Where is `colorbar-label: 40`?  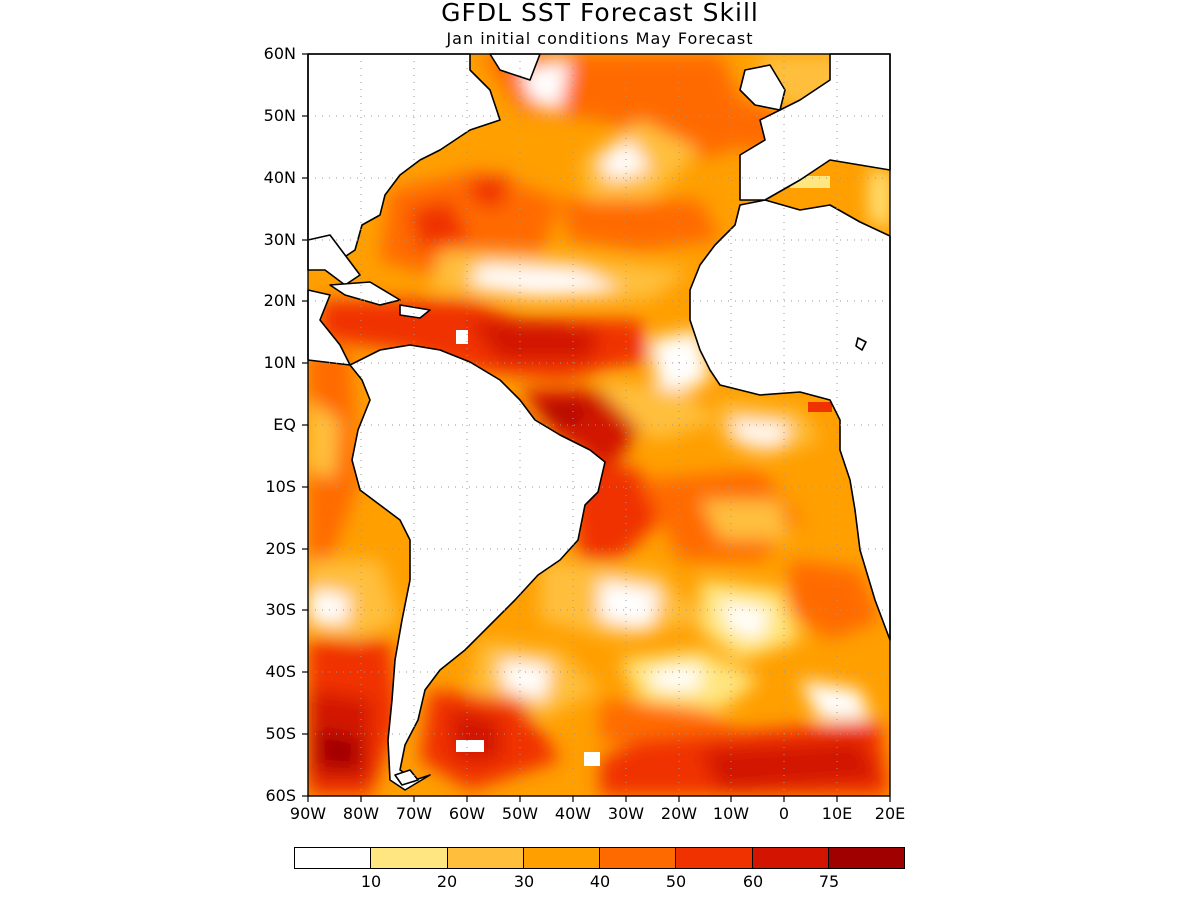 colorbar-label: 40 is located at coordinates (600, 881).